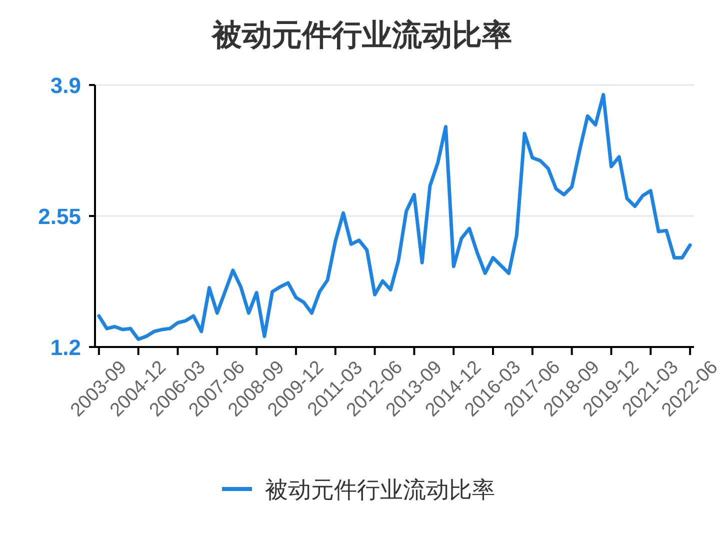  What do you see at coordinates (65, 85) in the screenshot?
I see `y-tick-label: 3.9` at bounding box center [65, 85].